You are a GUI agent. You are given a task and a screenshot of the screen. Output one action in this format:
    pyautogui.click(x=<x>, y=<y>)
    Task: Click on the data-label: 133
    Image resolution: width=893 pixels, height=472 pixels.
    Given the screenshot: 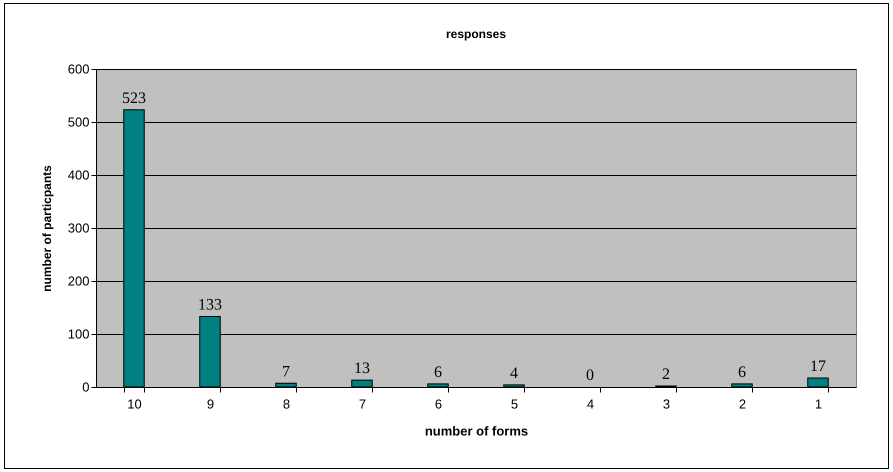 What is the action you would take?
    pyautogui.click(x=210, y=305)
    